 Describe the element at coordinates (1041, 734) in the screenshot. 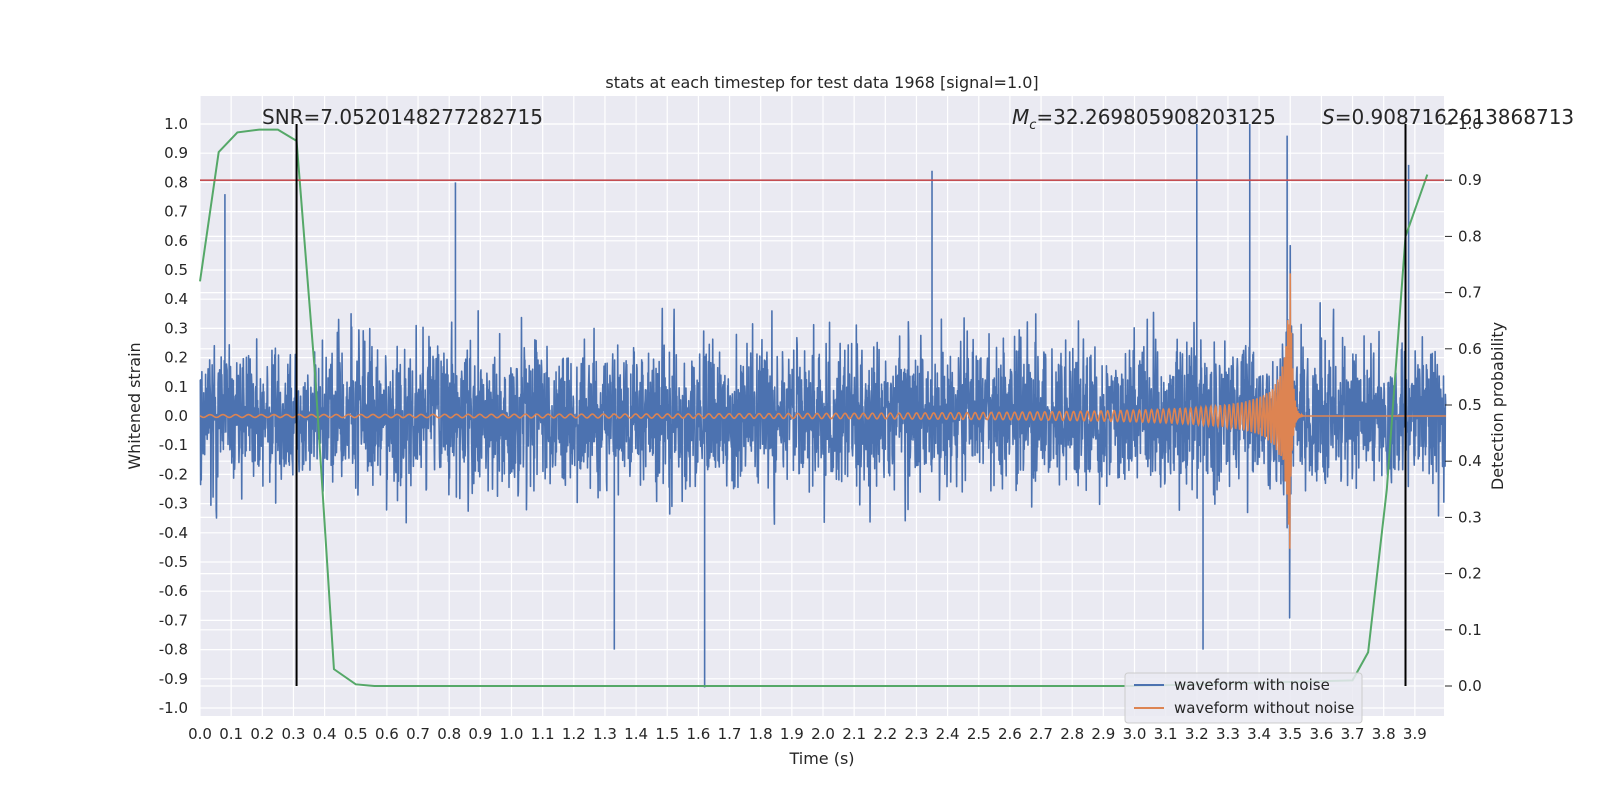

I see `x-tick-label: 2.7` at that location.